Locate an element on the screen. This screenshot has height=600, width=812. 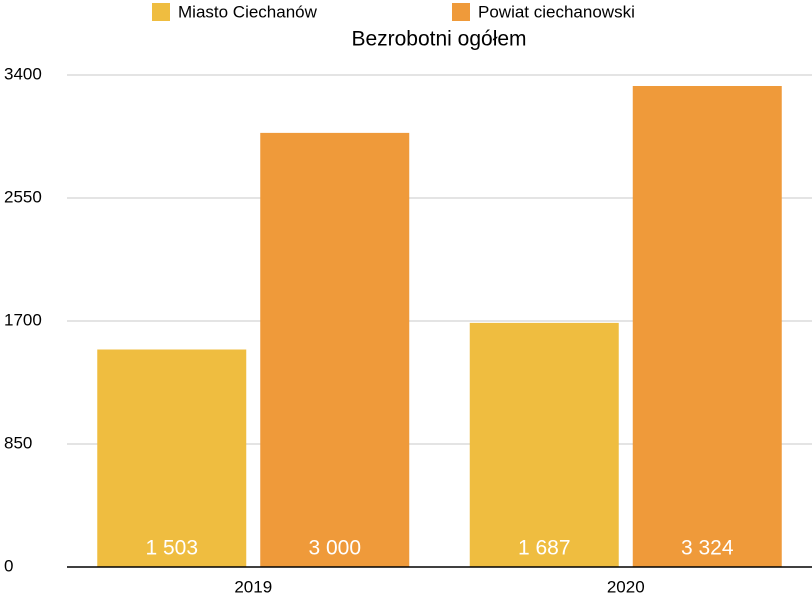
chart-title: Bezrobotni ogółem is located at coordinates (438, 39).